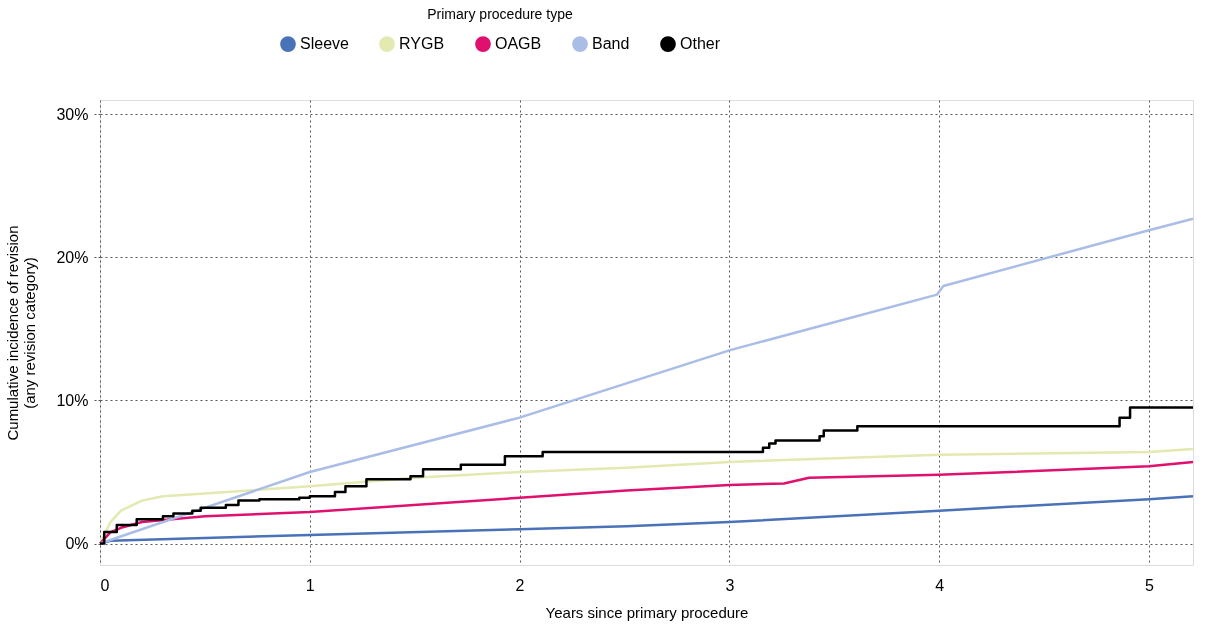 Image resolution: width=1207 pixels, height=630 pixels. What do you see at coordinates (72, 400) in the screenshot?
I see `y-tick-label: 10%` at bounding box center [72, 400].